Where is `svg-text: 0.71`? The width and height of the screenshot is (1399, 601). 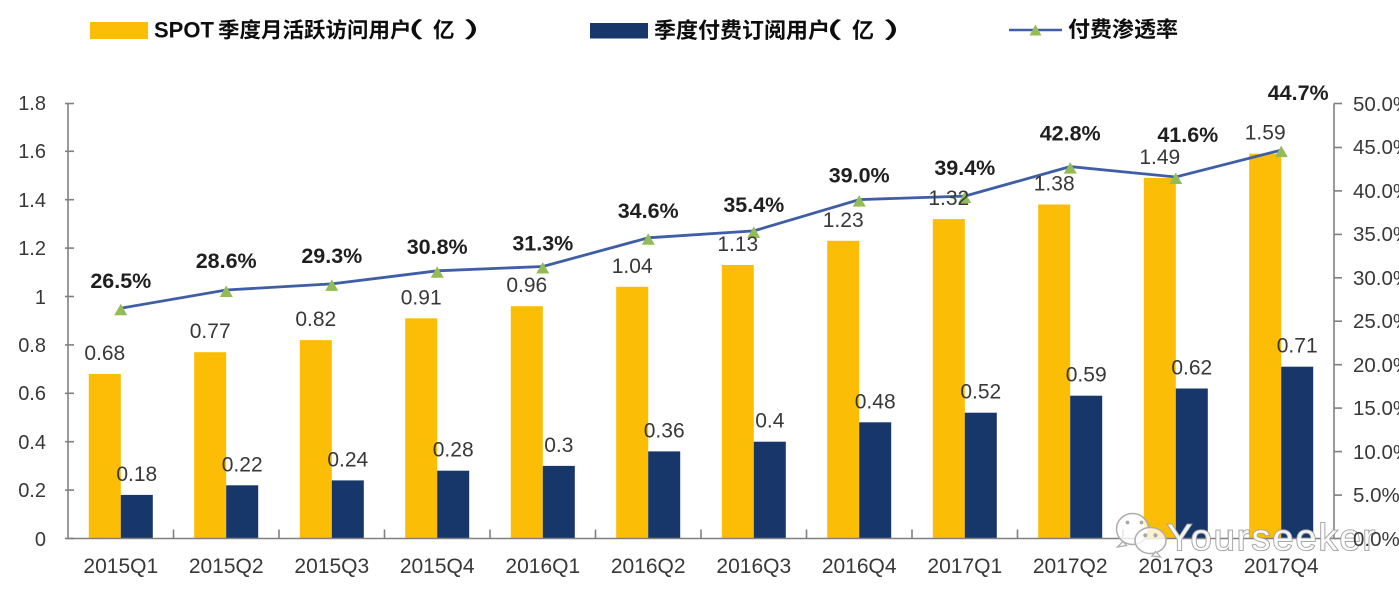 svg-text: 0.71 is located at coordinates (1297, 346).